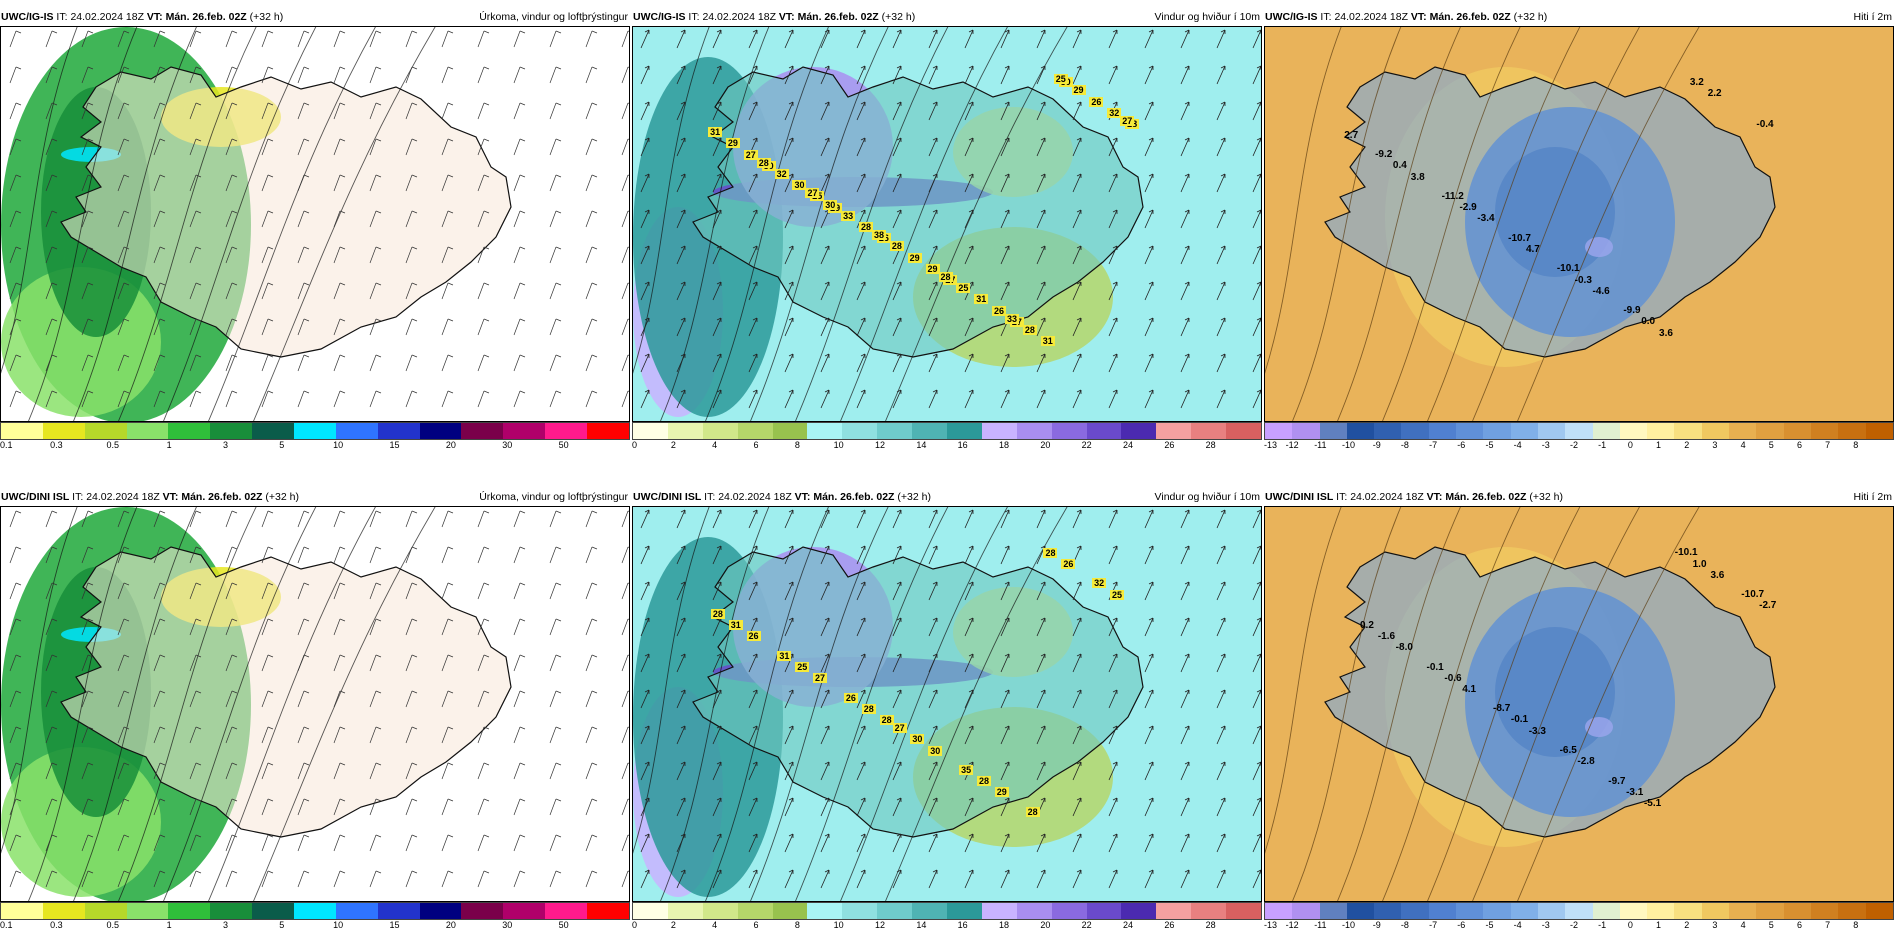 This screenshot has width=1900, height=950. Describe the element at coordinates (1546, 497) in the screenshot. I see `lead: (+32 h)` at that location.